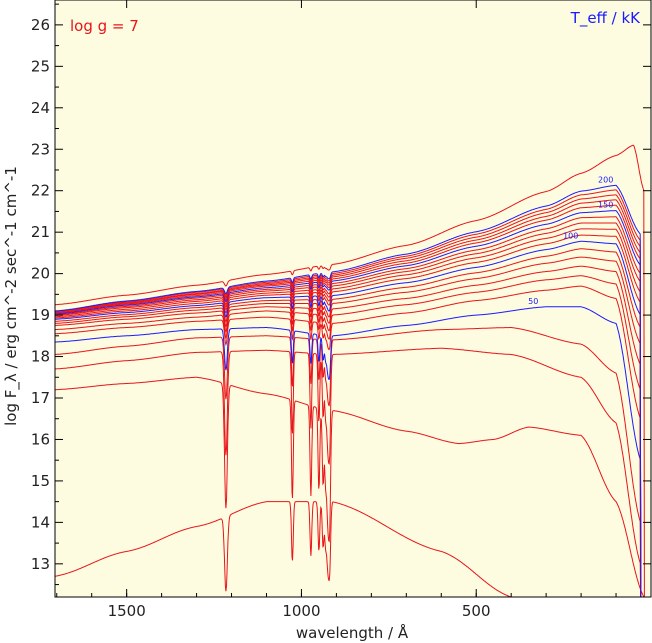 The height and width of the screenshot is (643, 652). What do you see at coordinates (40, 398) in the screenshot?
I see `y-tick-label: 17` at bounding box center [40, 398].